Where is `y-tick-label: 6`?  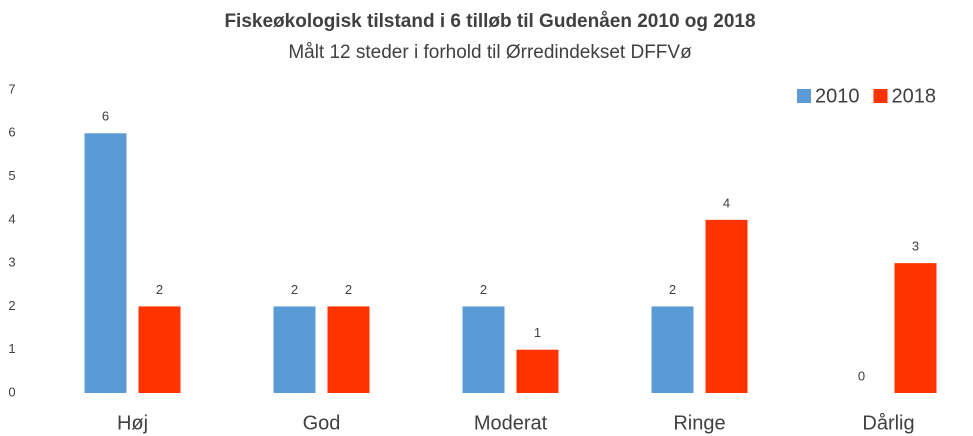 y-tick-label: 6 is located at coordinates (11, 132).